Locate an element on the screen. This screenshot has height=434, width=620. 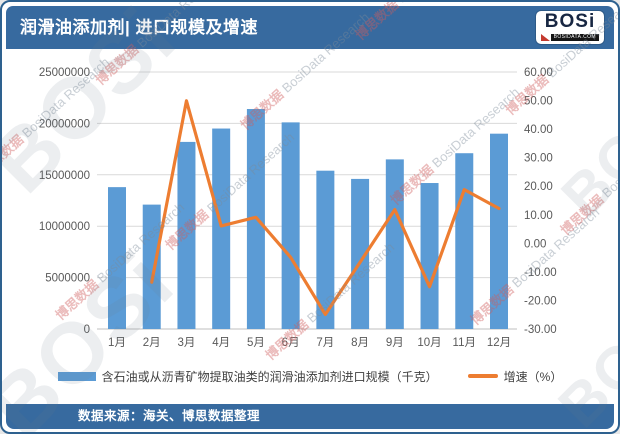
bar-2月 is located at coordinates (151, 266).